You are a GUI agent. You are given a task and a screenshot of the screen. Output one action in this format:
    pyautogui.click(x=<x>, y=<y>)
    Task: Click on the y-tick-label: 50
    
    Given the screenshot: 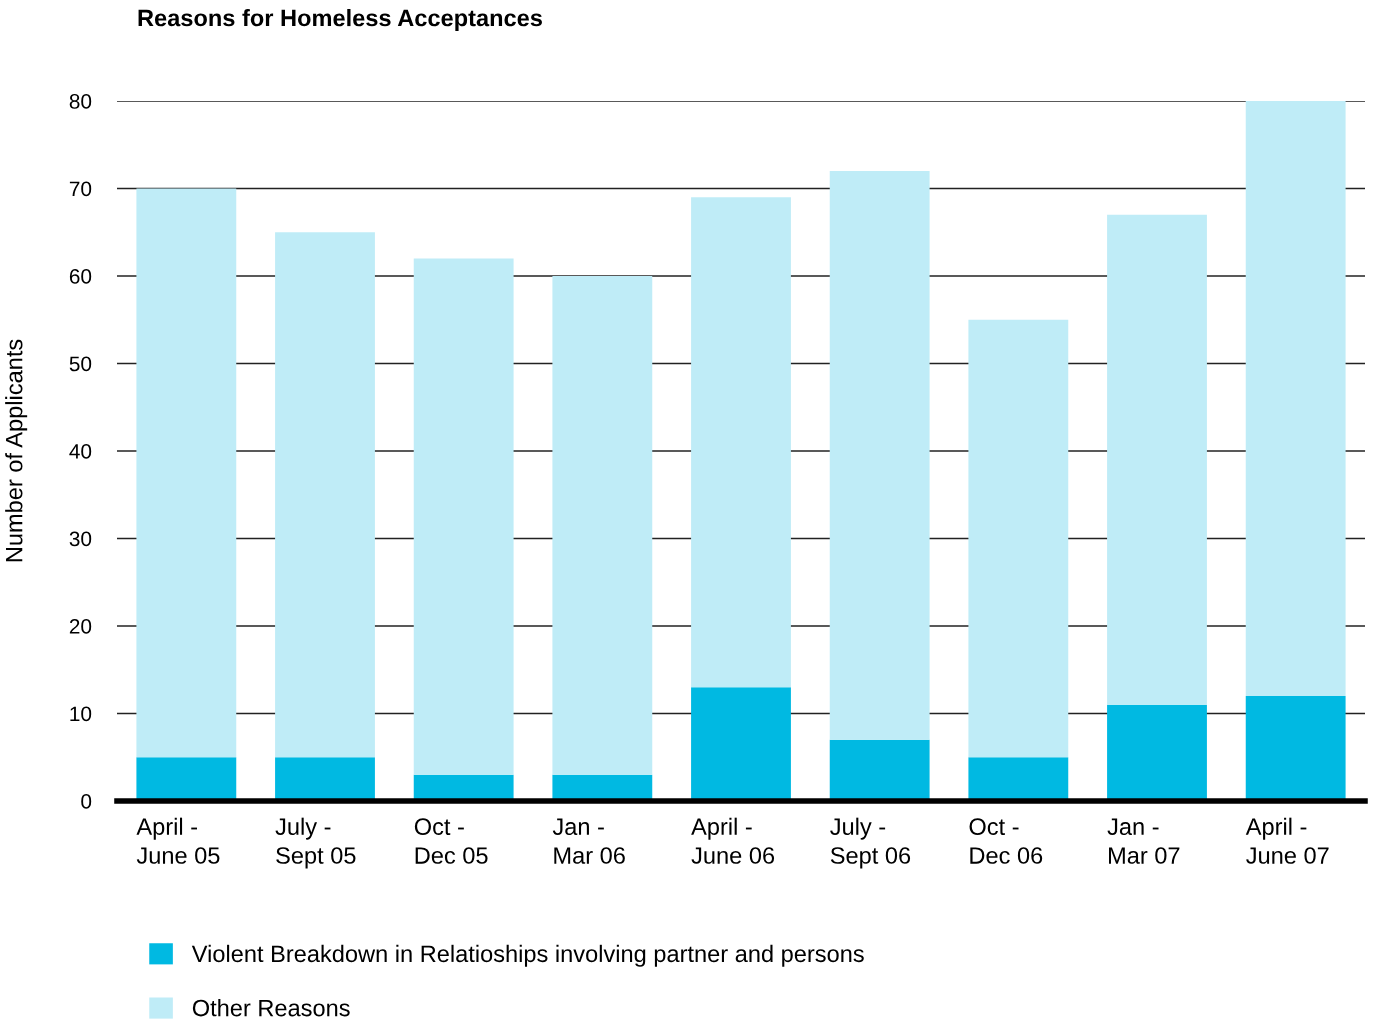 What is the action you would take?
    pyautogui.click(x=80, y=364)
    